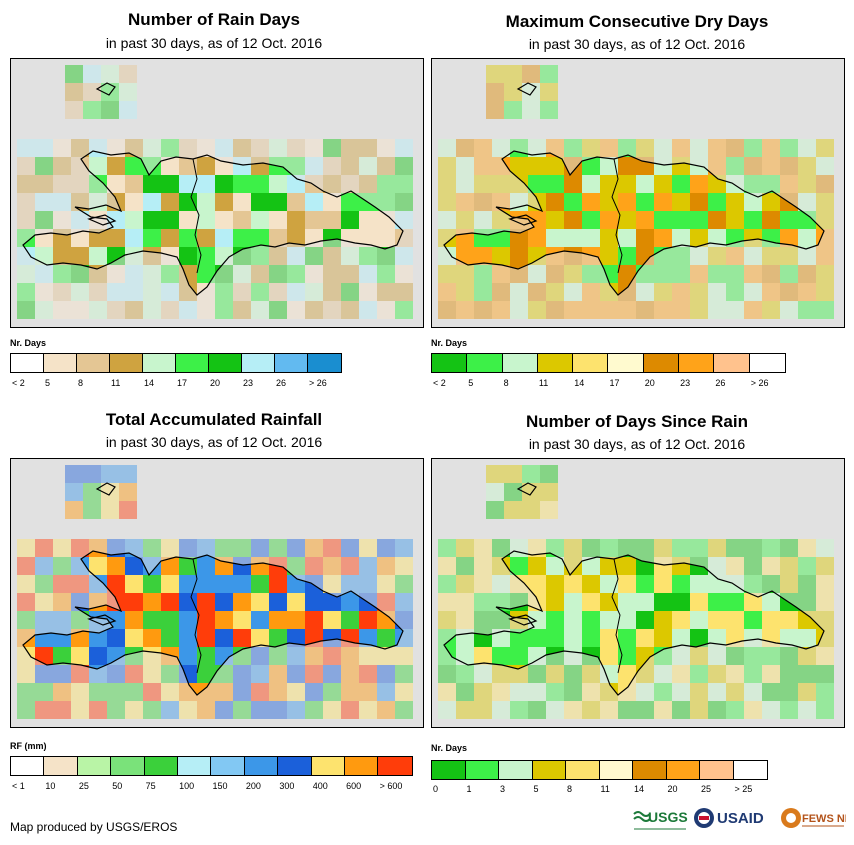 Image resolution: width=854 pixels, height=845 pixels. I want to click on legend-label: 26, so click(281, 383).